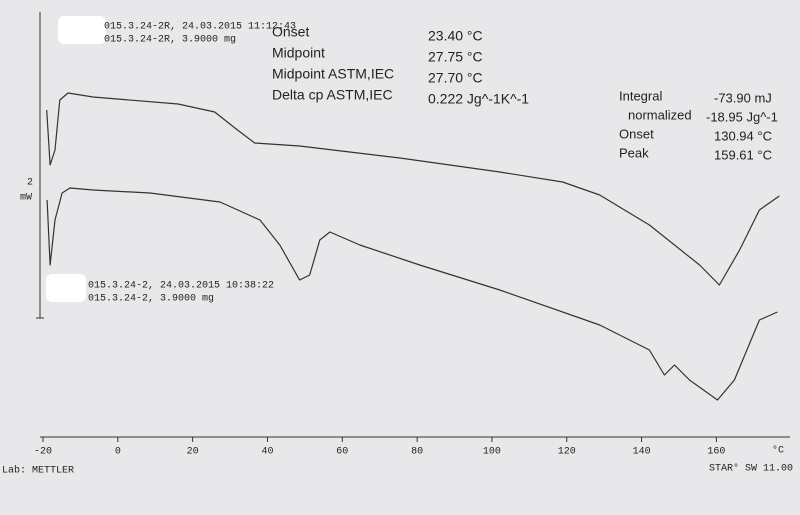  Describe the element at coordinates (181, 286) in the screenshot. I see `curve-label: 015.3.24-2, 24.03.2015 10:38:22` at that location.